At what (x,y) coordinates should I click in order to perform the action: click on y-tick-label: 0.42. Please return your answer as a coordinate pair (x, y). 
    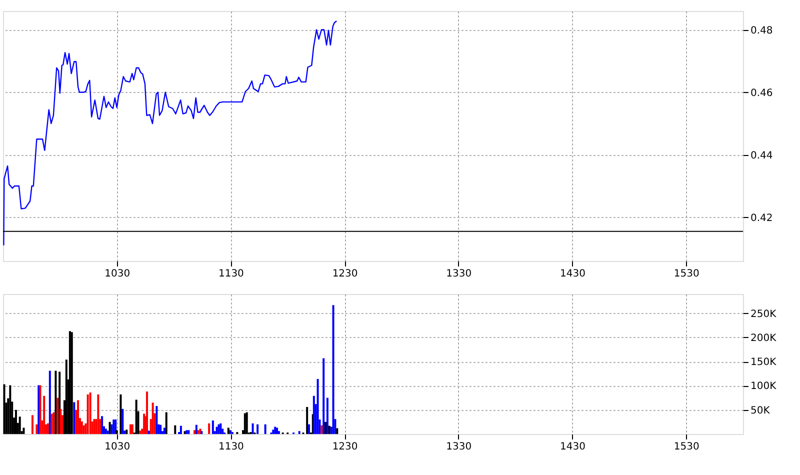
    Looking at the image, I should click on (761, 218).